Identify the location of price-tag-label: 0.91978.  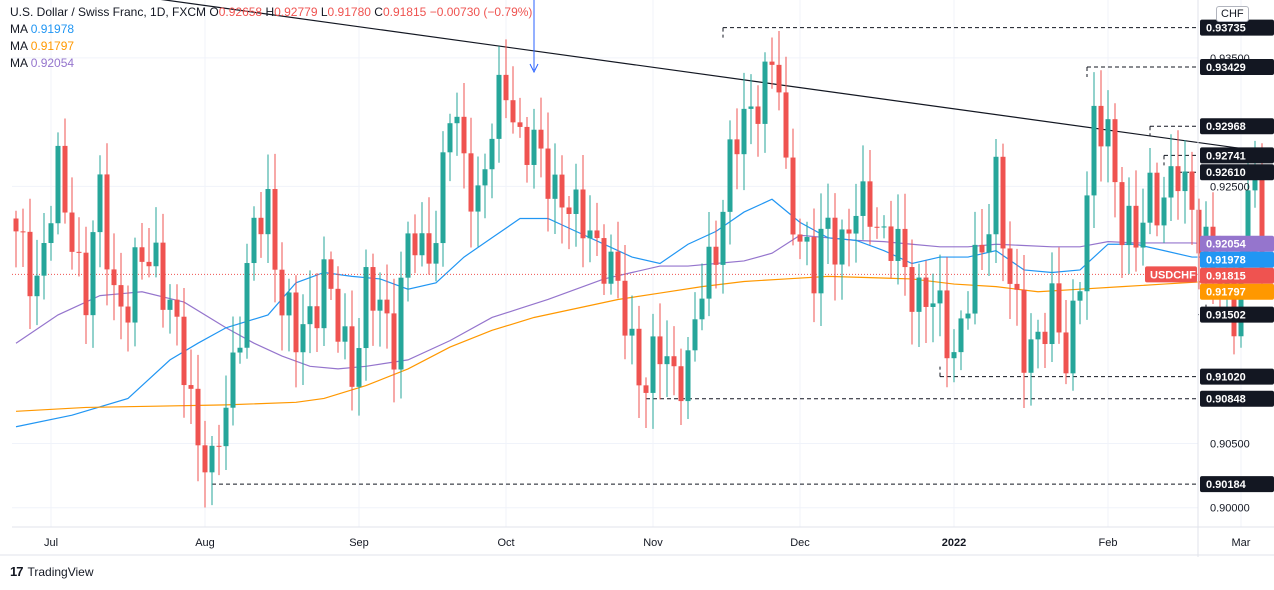
(1226, 261).